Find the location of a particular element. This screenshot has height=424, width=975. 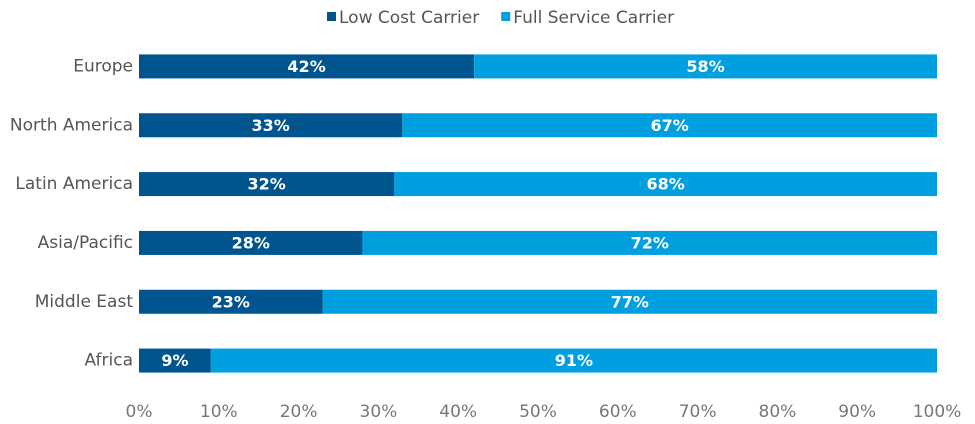

y-tick-label: Latin America is located at coordinates (74, 184).